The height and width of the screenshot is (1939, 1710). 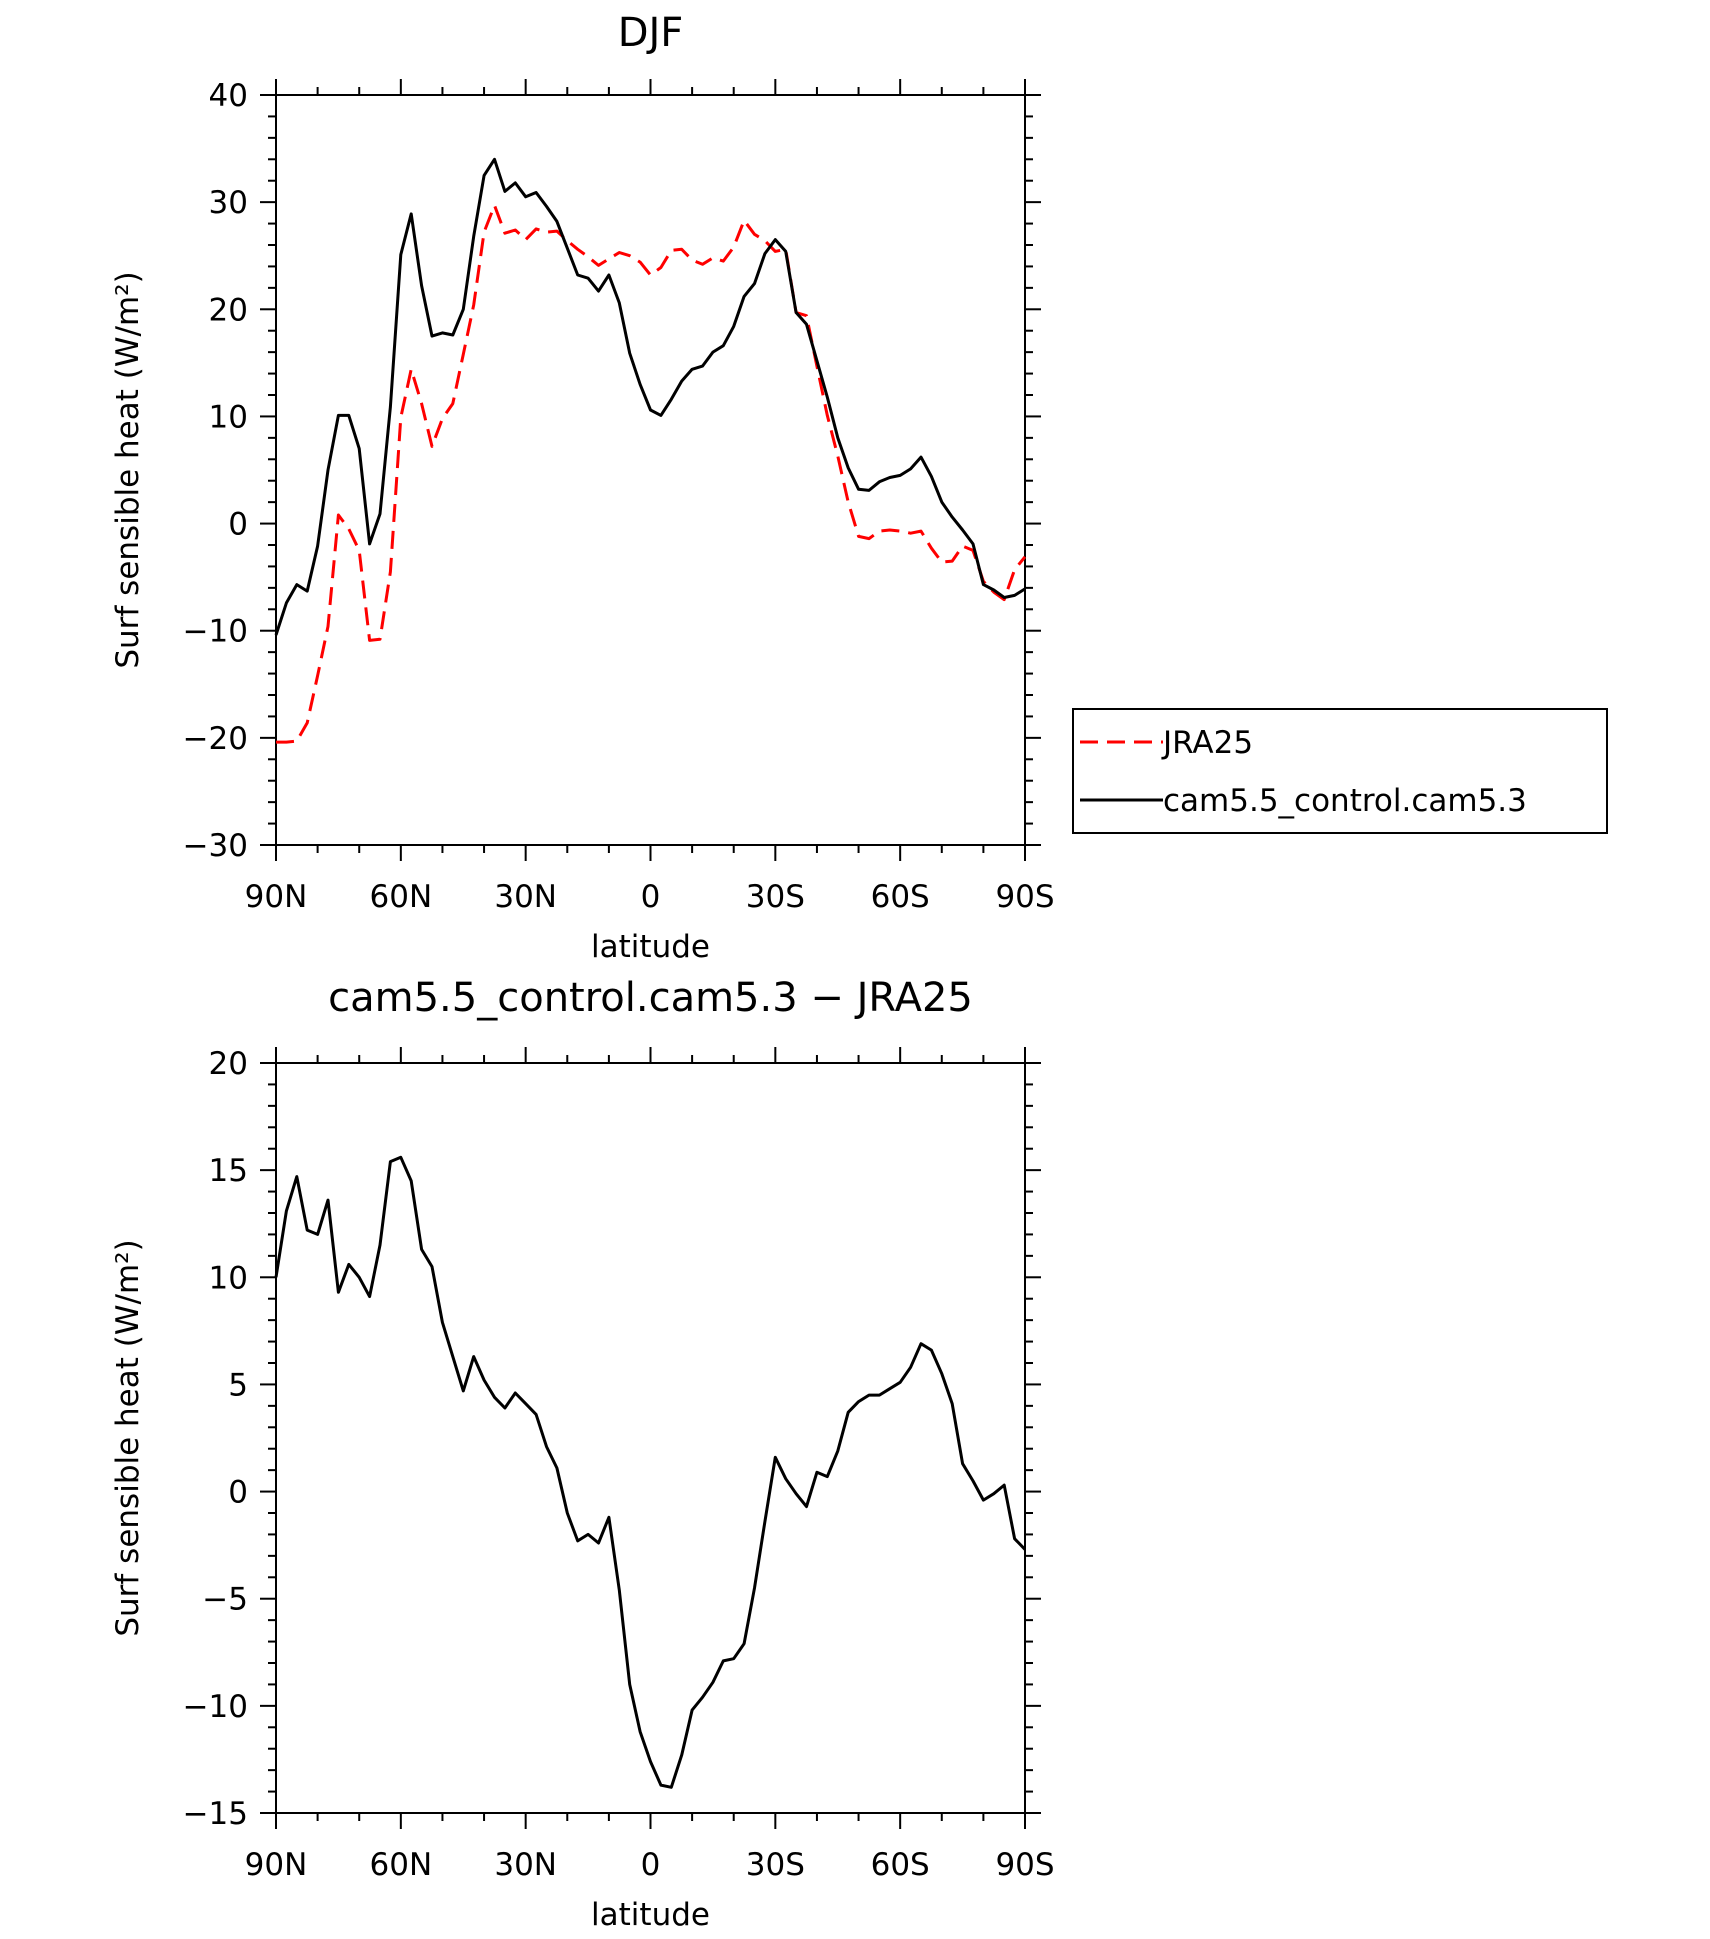 What do you see at coordinates (228, 96) in the screenshot?
I see `y-tick-label: 40` at bounding box center [228, 96].